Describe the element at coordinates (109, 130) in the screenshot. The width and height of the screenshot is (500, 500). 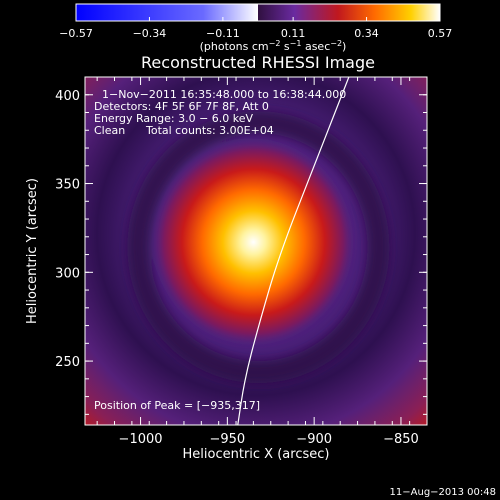
I see `clean-annotation: Clean` at that location.